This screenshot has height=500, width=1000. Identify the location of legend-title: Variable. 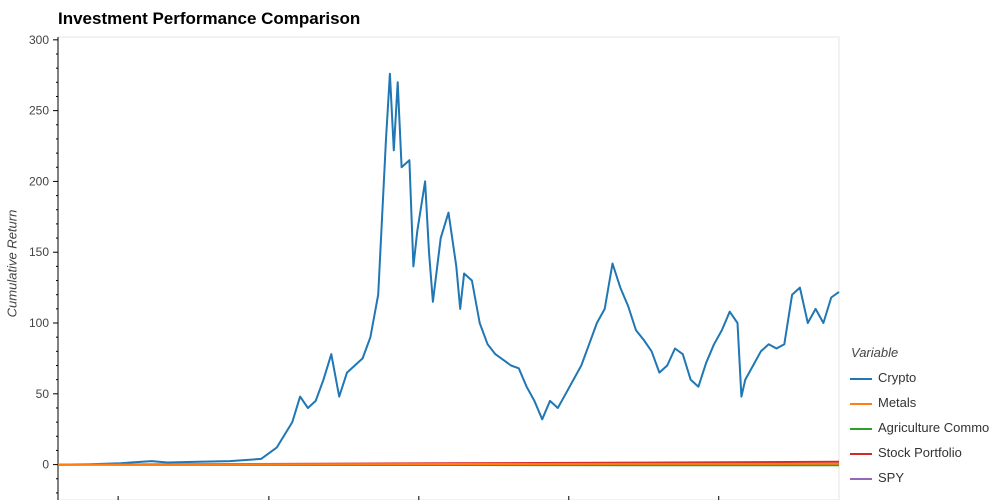
(875, 352).